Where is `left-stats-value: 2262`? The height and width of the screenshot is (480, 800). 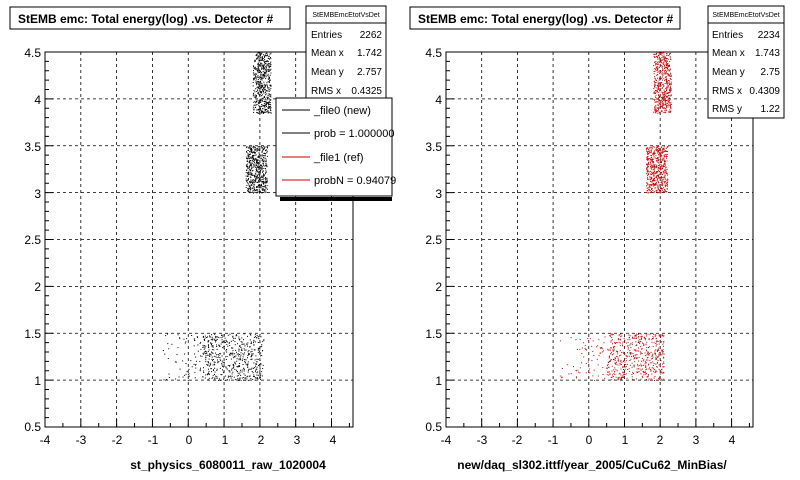 left-stats-value: 2262 is located at coordinates (371, 35).